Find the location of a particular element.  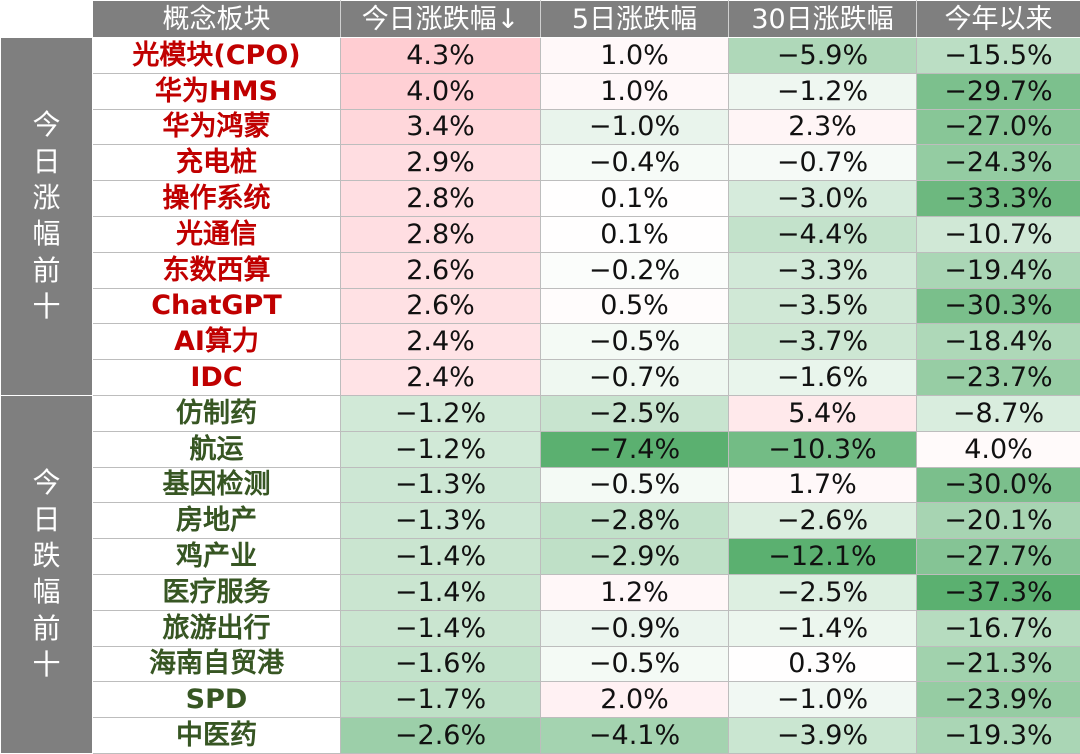

today-change-cell: −1.2% is located at coordinates (441, 449).